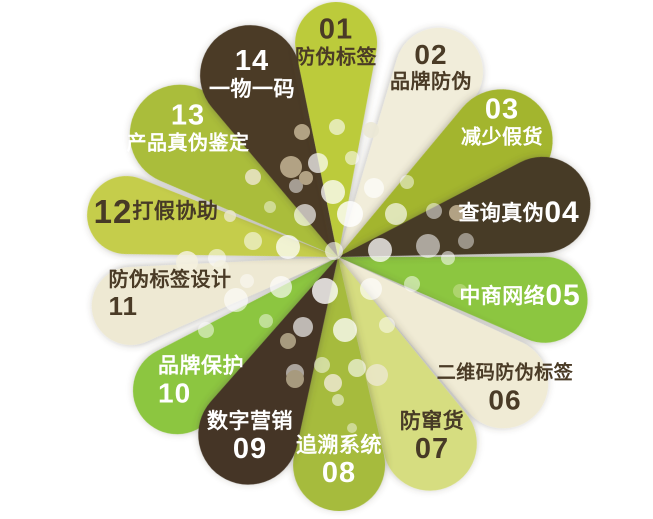 This screenshot has height=519, width=653. I want to click on petal-10-shape, so click(235, 346).